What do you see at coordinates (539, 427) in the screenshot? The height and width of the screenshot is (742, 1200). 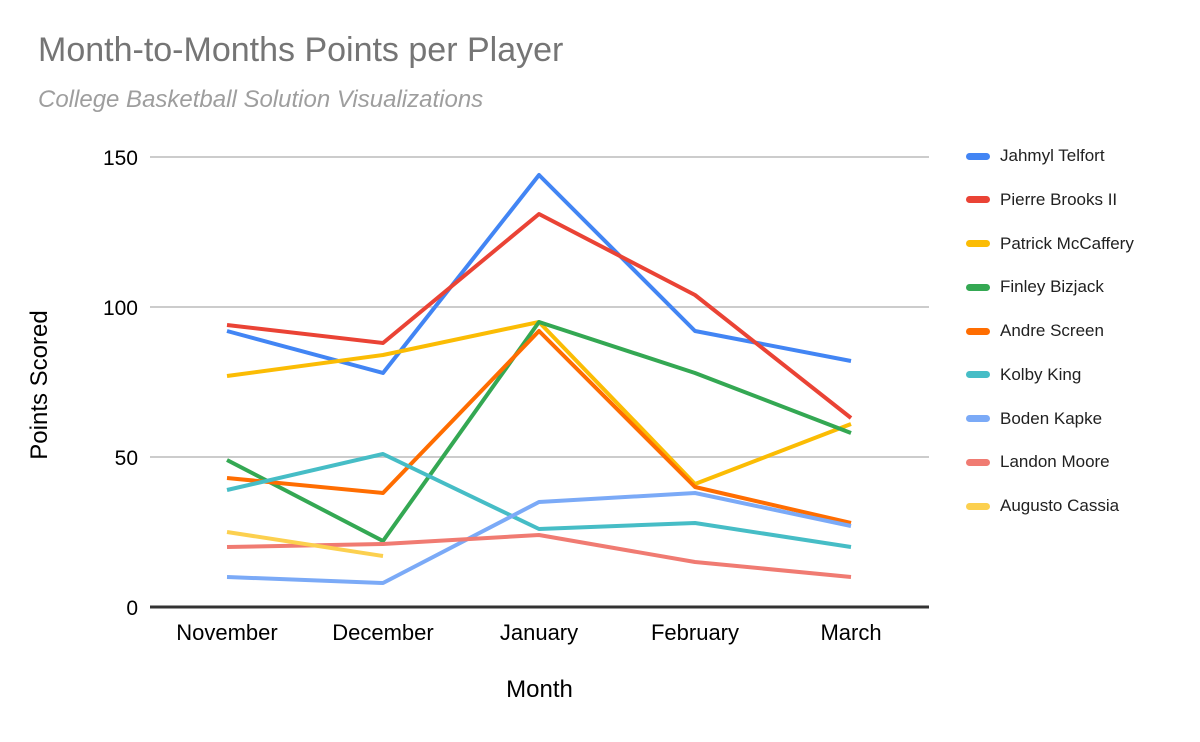 I see `series-line-andre-screen` at bounding box center [539, 427].